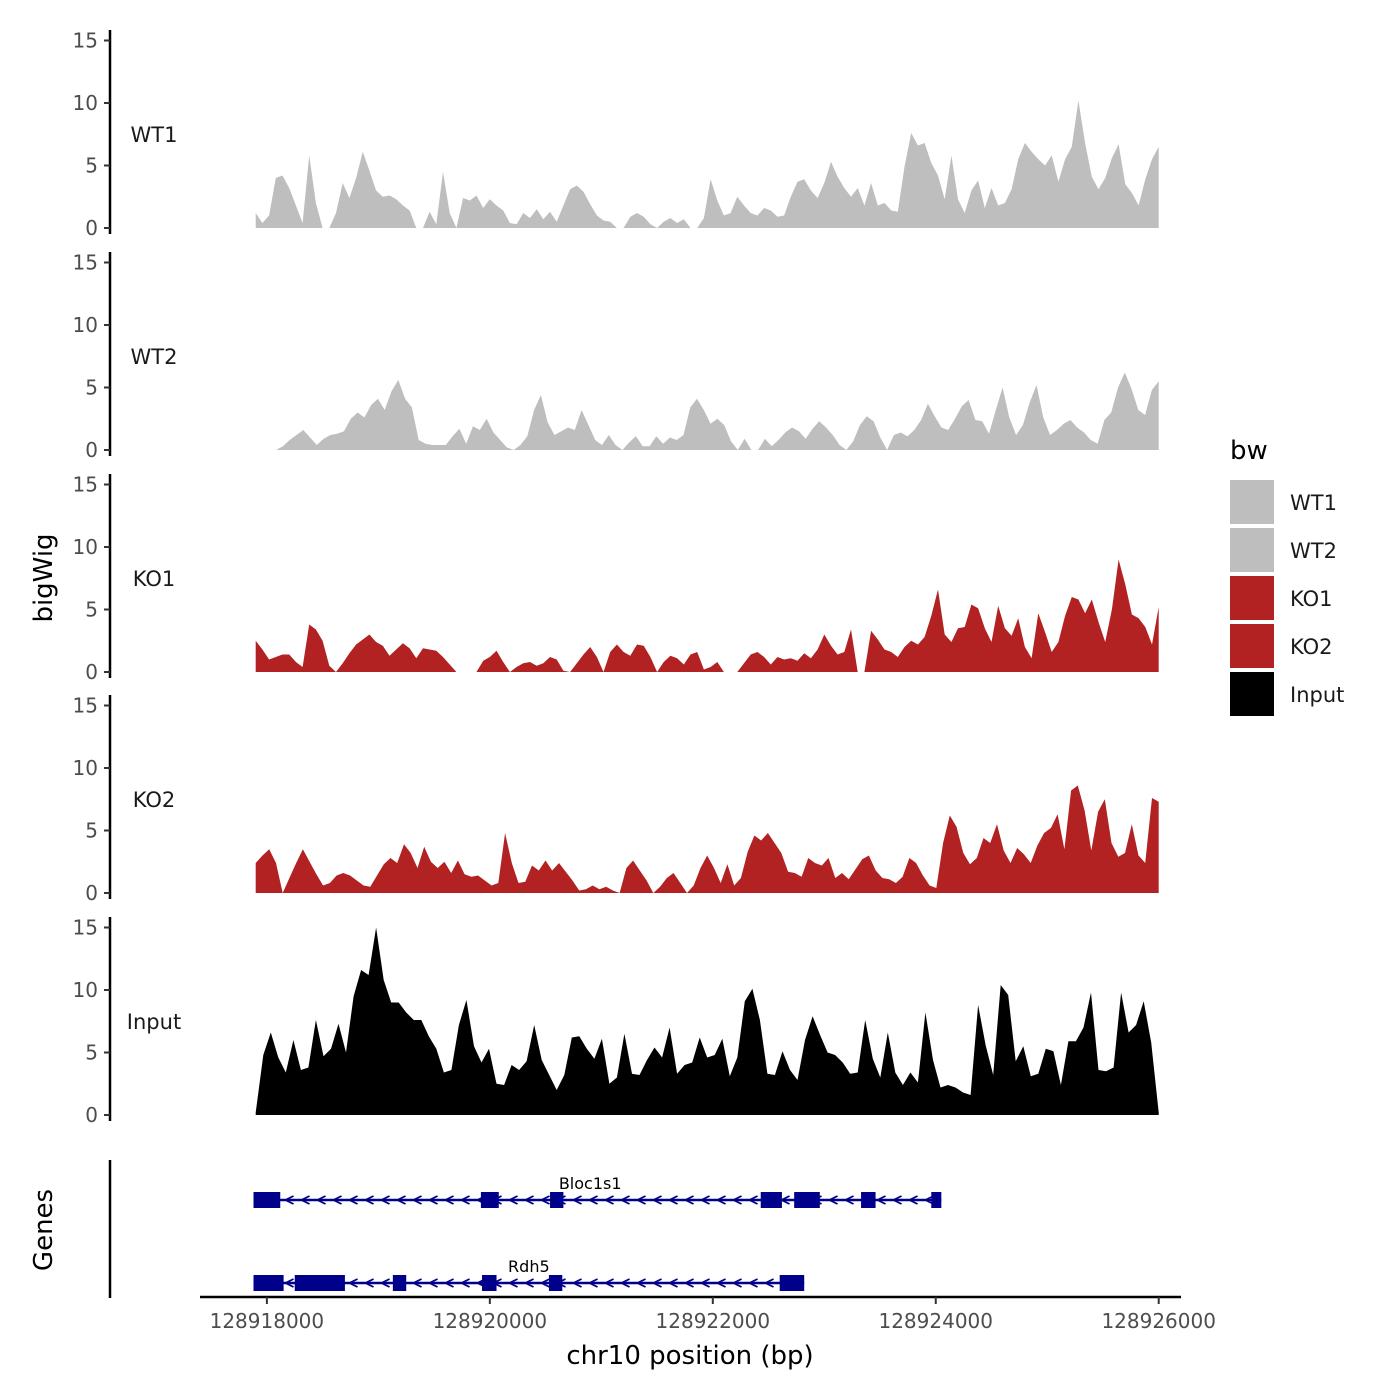 The image size is (1400, 1400). What do you see at coordinates (1311, 599) in the screenshot?
I see `legend-label: KO1` at bounding box center [1311, 599].